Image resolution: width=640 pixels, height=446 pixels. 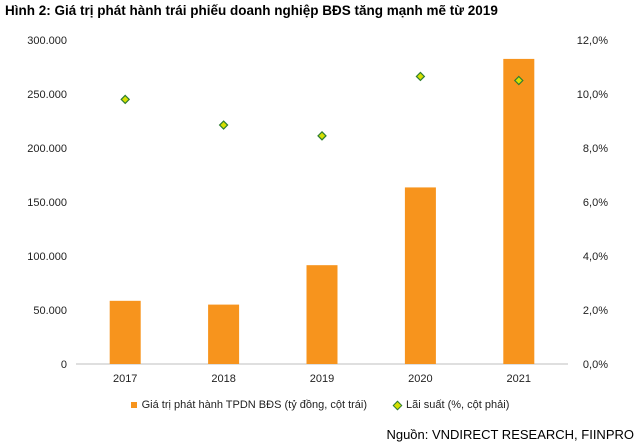 What do you see at coordinates (133, 405) in the screenshot?
I see `legend-bar-swatch` at bounding box center [133, 405].